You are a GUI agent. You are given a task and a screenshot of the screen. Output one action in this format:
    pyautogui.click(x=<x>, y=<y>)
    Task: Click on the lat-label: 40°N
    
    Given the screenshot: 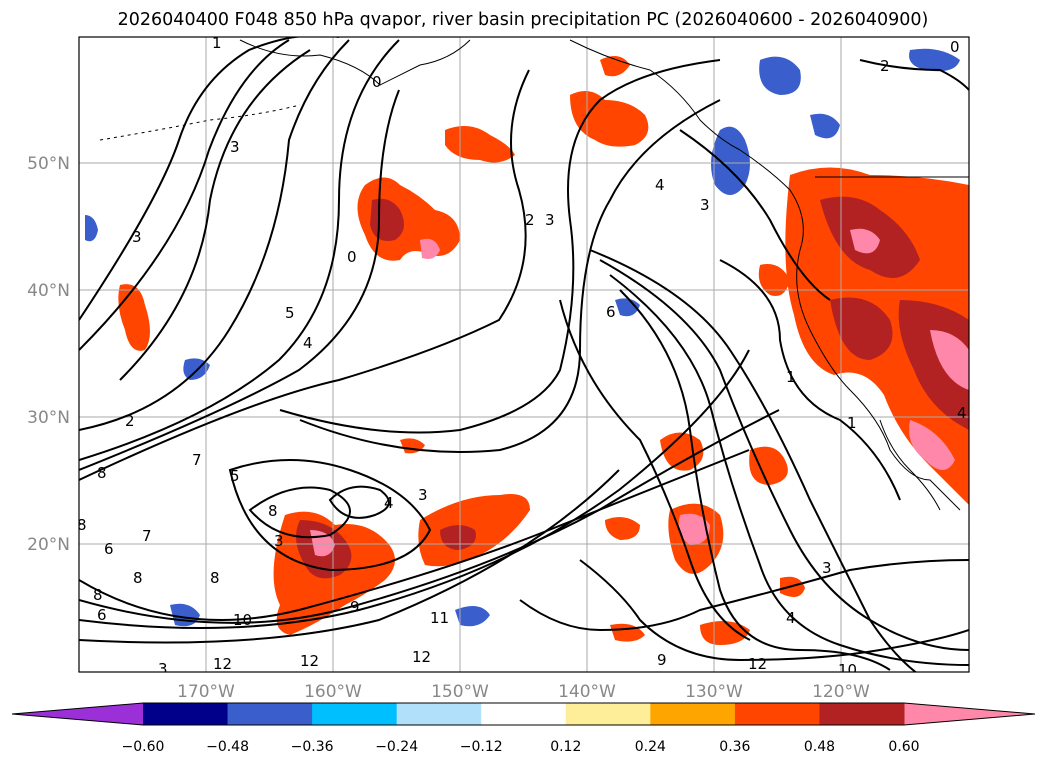 What is the action you would take?
    pyautogui.click(x=48, y=291)
    